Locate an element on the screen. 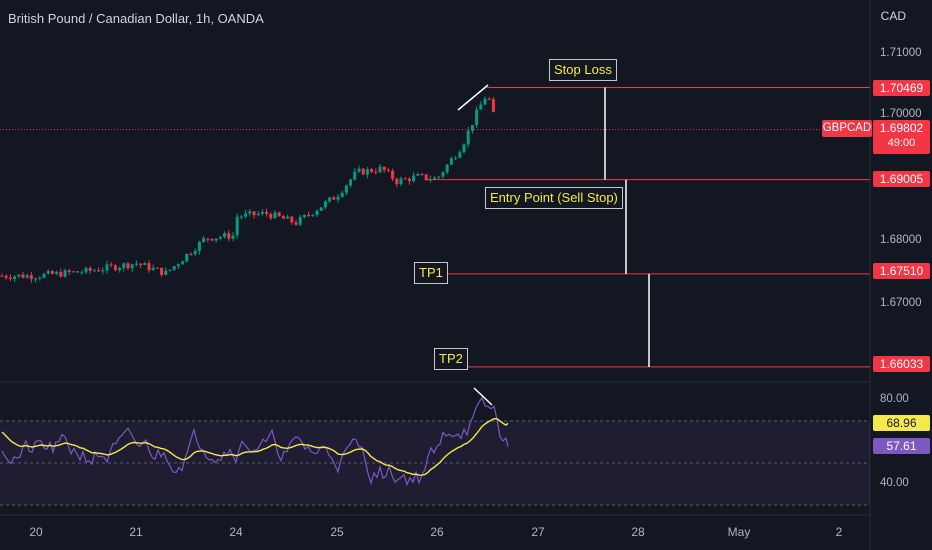 The width and height of the screenshot is (932, 550). rsi-tick-40: 40.00 is located at coordinates (894, 483).